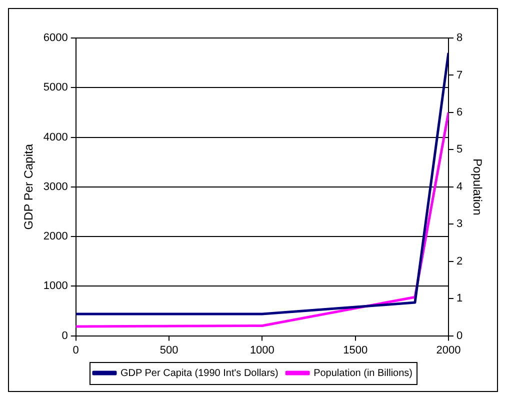 The height and width of the screenshot is (400, 506). I want to click on x-tick-label: 500, so click(169, 350).